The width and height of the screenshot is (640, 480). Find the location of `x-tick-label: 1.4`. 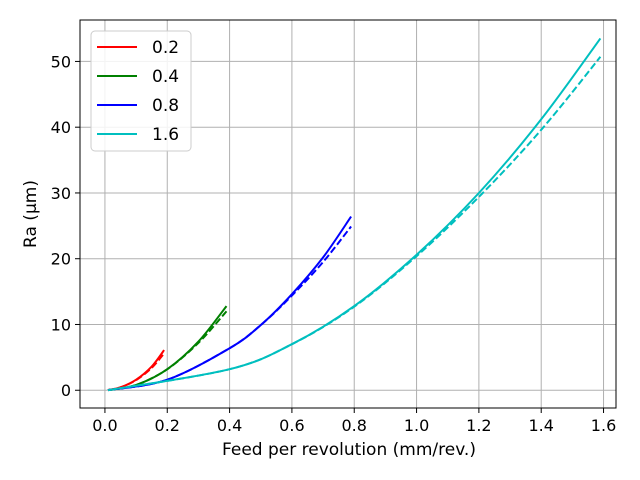

x-tick-label: 1.4 is located at coordinates (540, 425).